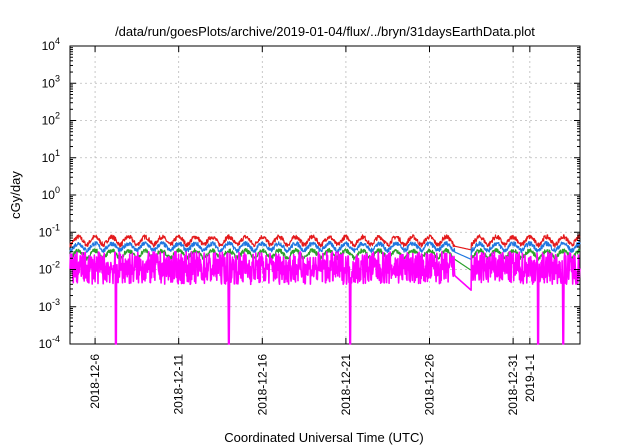 This screenshot has width=640, height=448. What do you see at coordinates (51, 81) in the screenshot?
I see `y-tick-label: 10³` at bounding box center [51, 81].